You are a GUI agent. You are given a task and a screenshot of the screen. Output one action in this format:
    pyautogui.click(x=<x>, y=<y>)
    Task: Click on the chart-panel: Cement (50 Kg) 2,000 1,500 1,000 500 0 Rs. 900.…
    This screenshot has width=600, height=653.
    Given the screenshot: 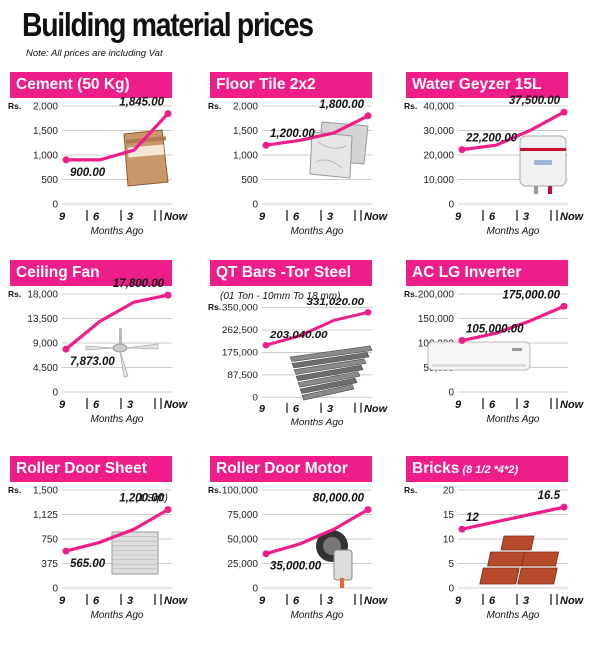 What is the action you would take?
    pyautogui.click(x=94, y=169)
    